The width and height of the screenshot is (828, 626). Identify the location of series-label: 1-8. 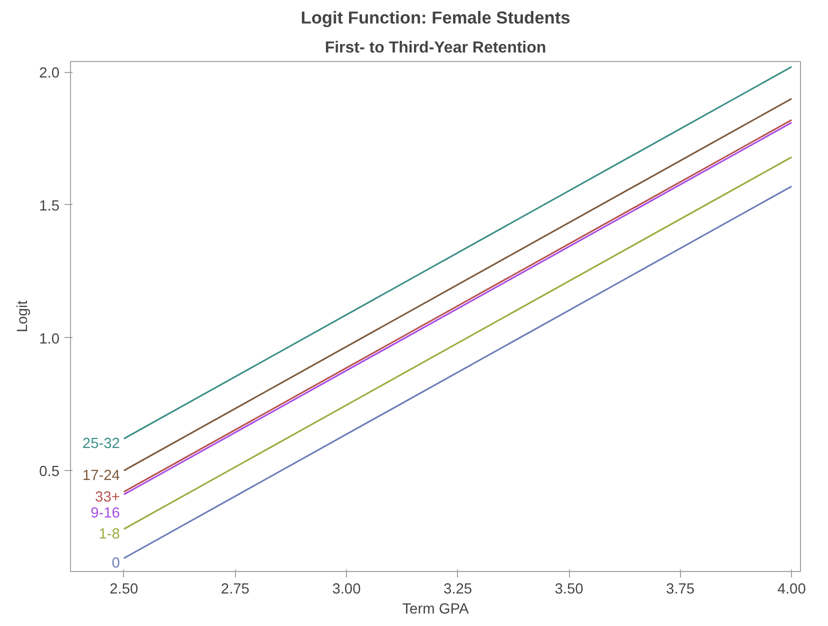
(109, 534).